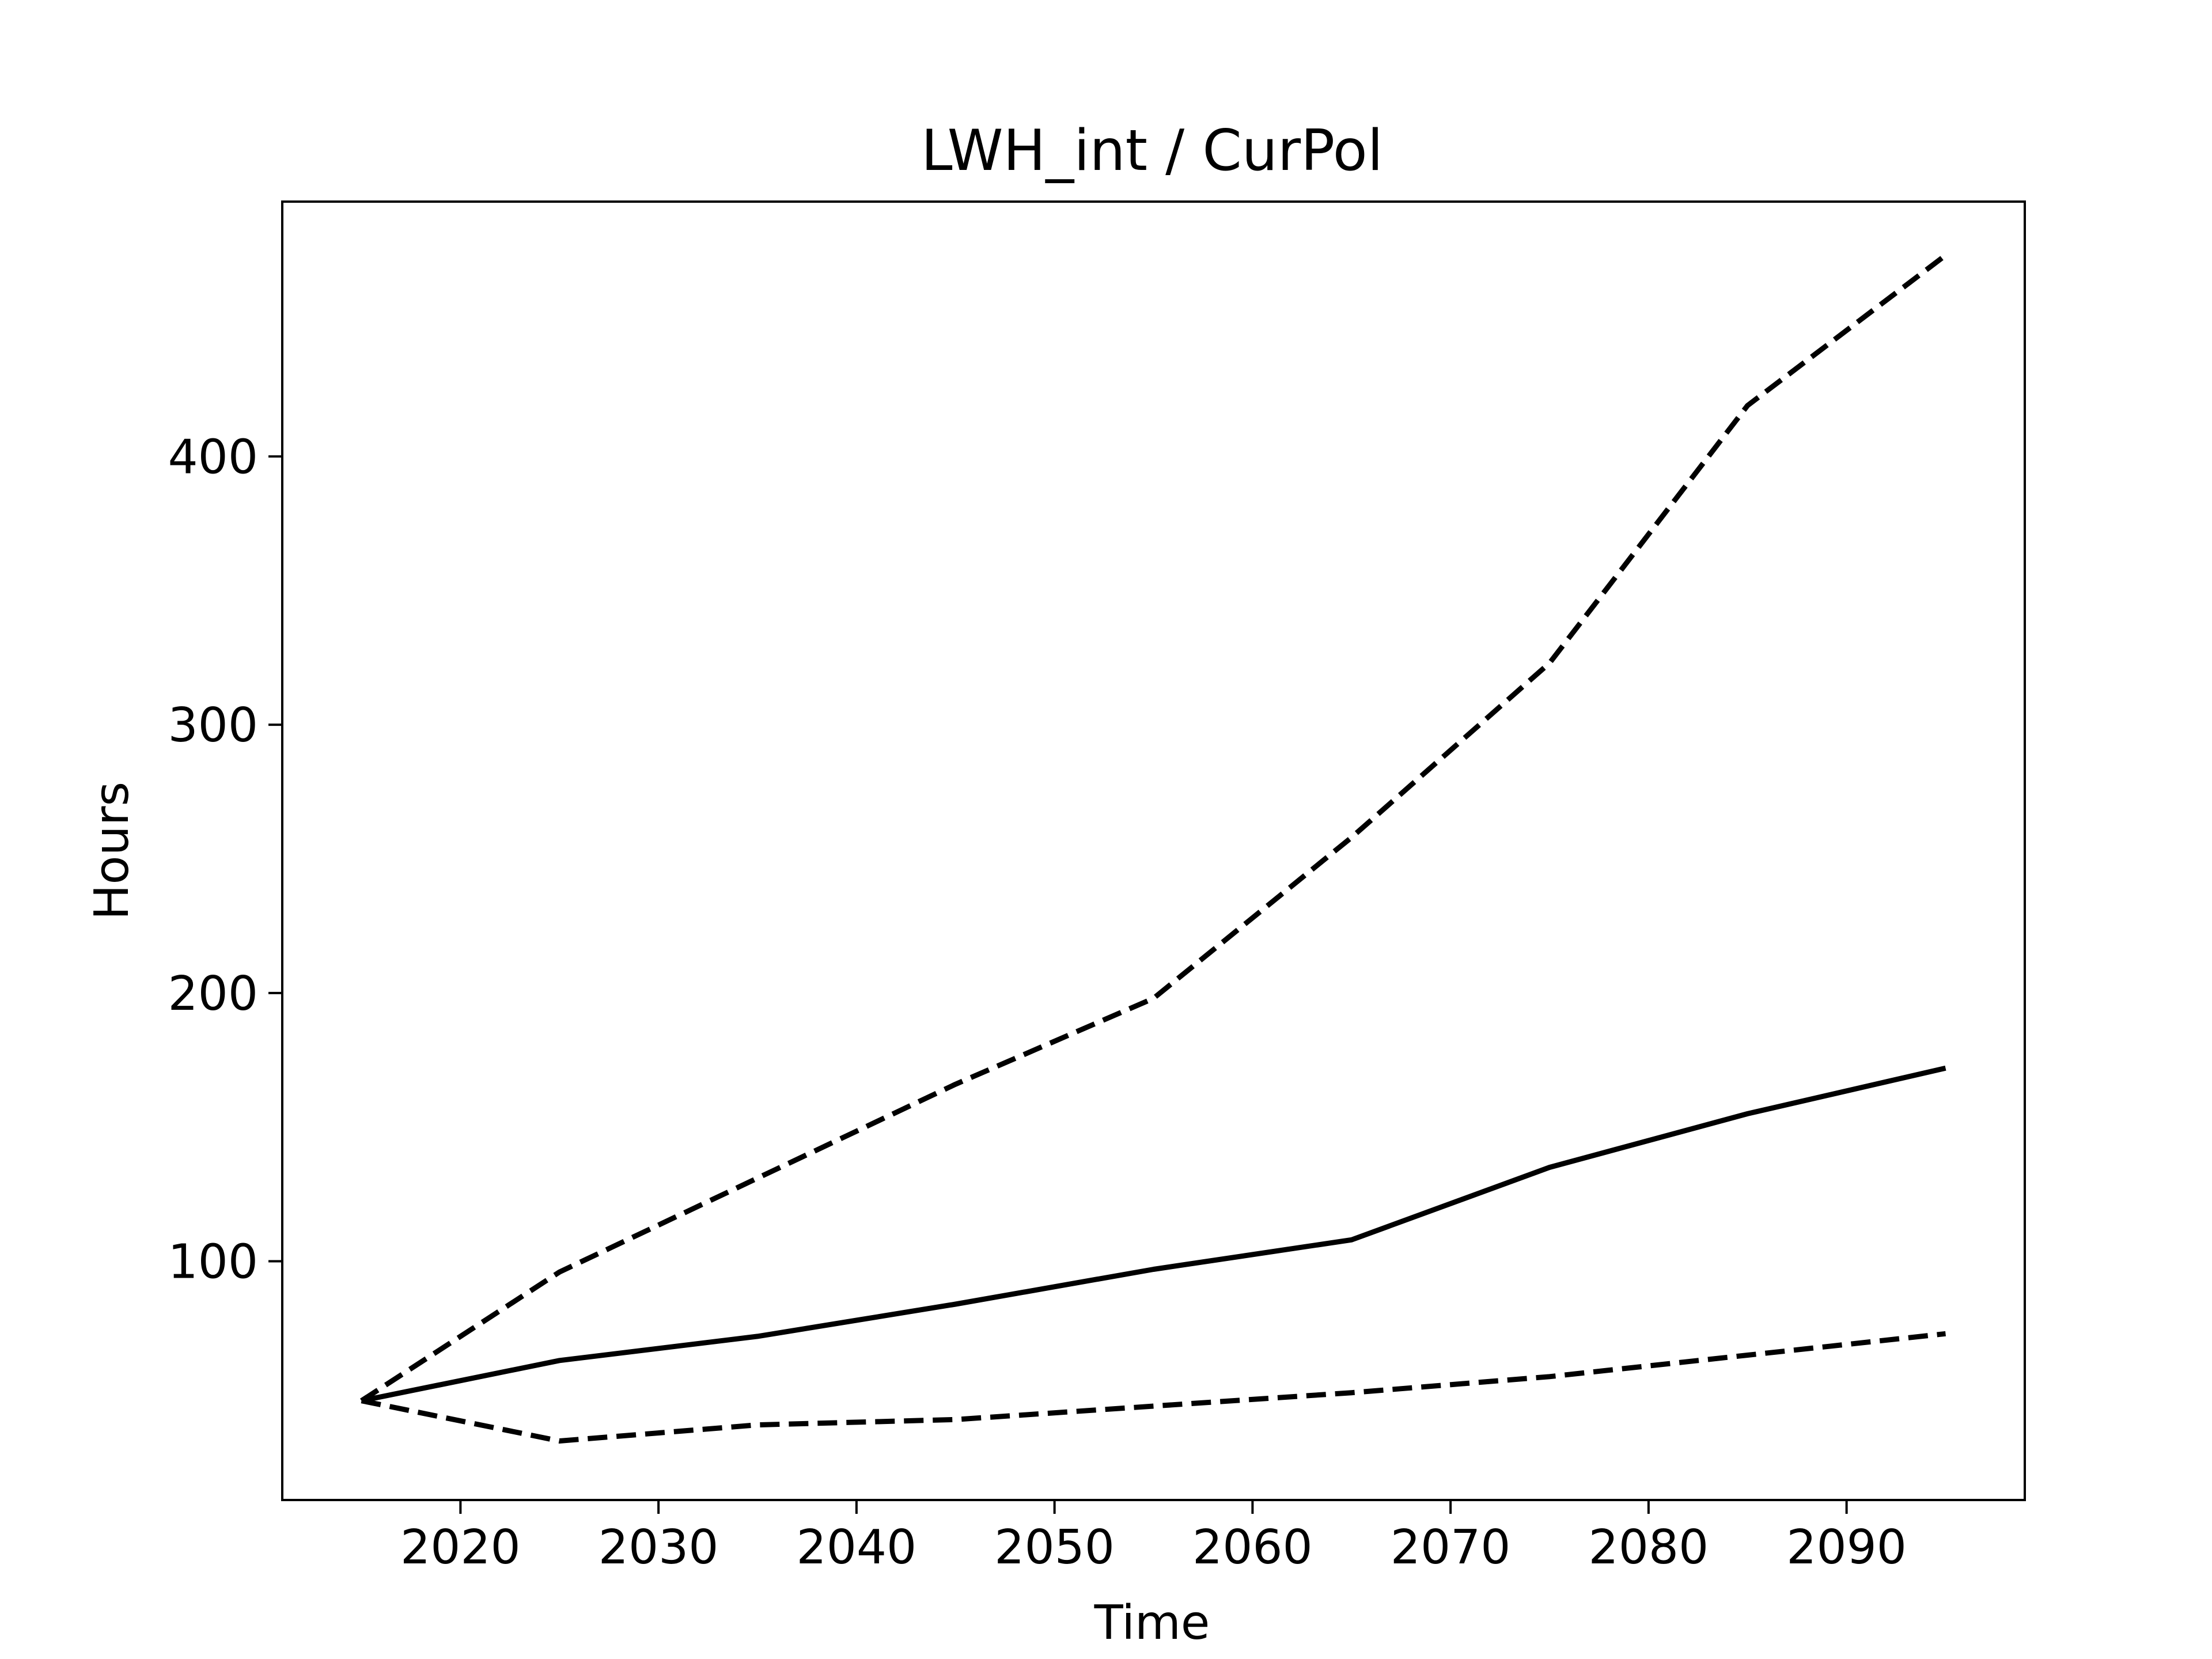  Describe the element at coordinates (1152, 1623) in the screenshot. I see `x-axis-label: Time` at that location.